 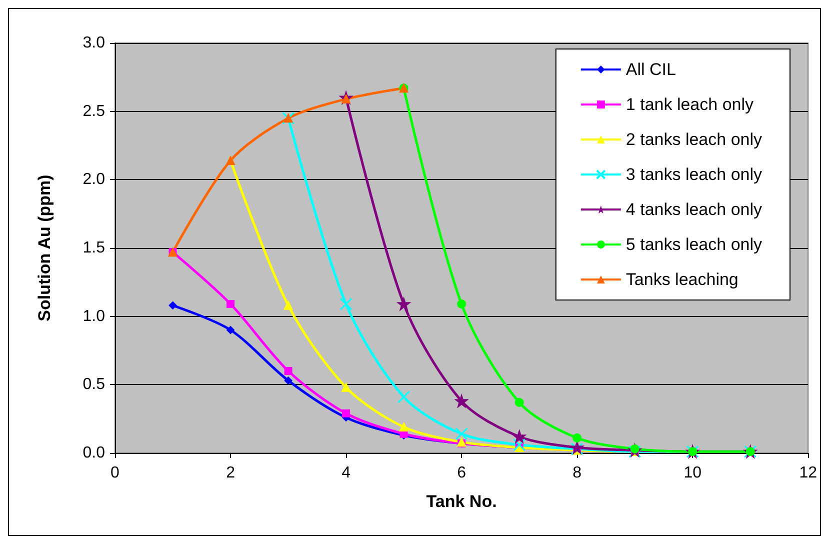 What do you see at coordinates (94, 43) in the screenshot?
I see `y-tick-label: 3.0` at bounding box center [94, 43].